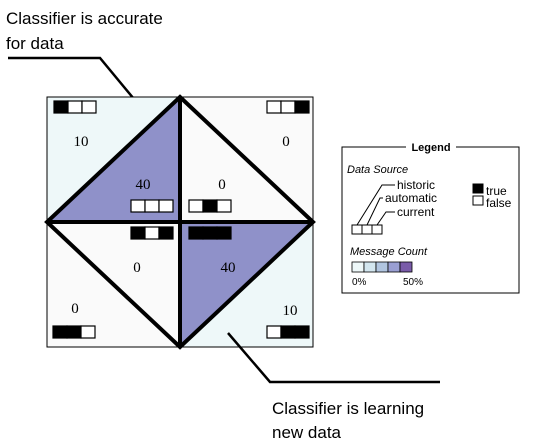  I want to click on legend-connector-automatic, so click(374, 211).